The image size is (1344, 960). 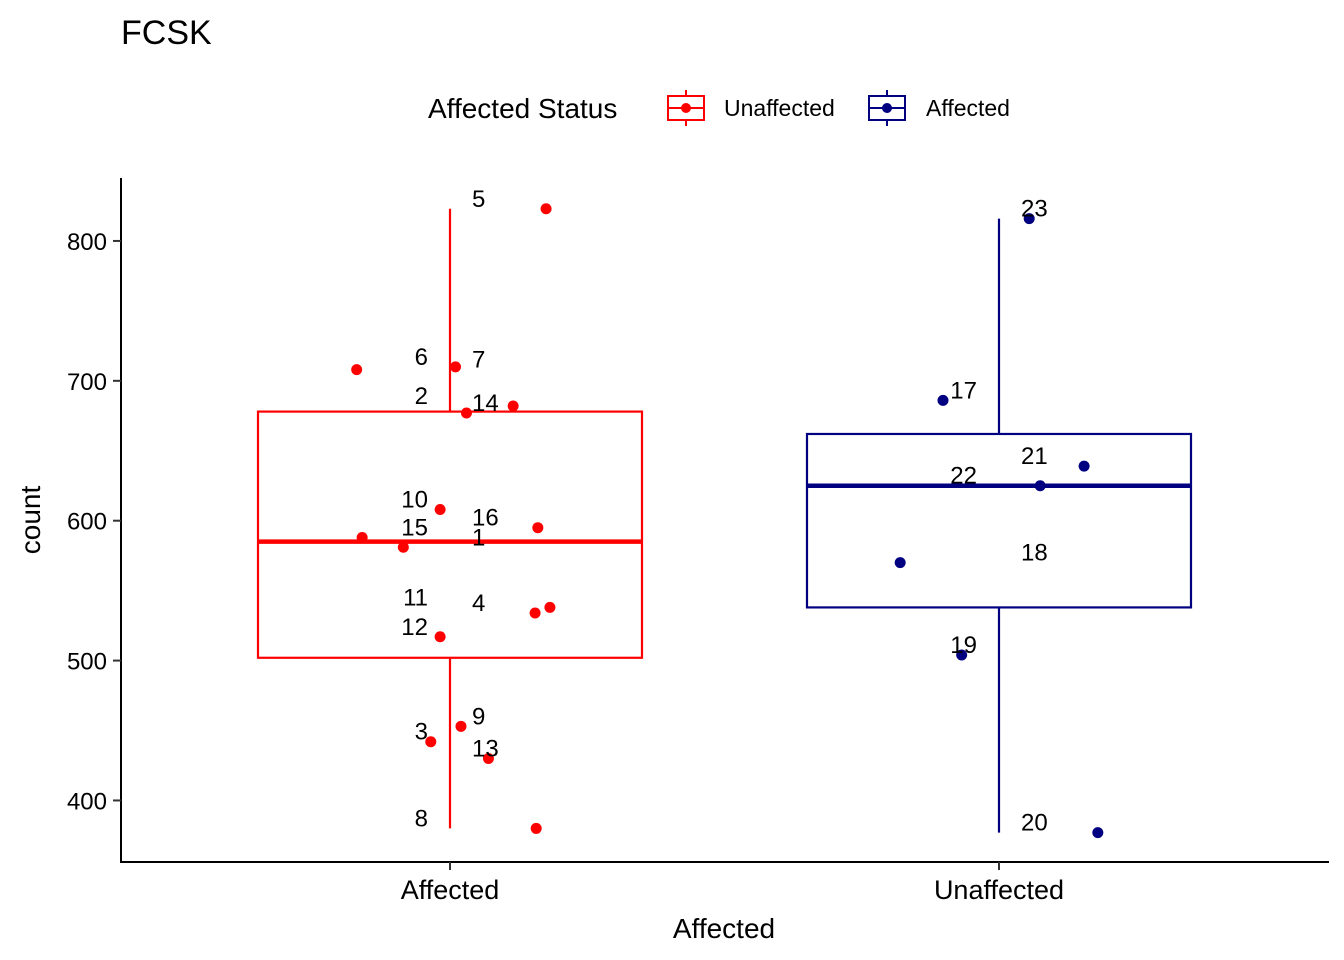 What do you see at coordinates (421, 732) in the screenshot?
I see `point-label: 3` at bounding box center [421, 732].